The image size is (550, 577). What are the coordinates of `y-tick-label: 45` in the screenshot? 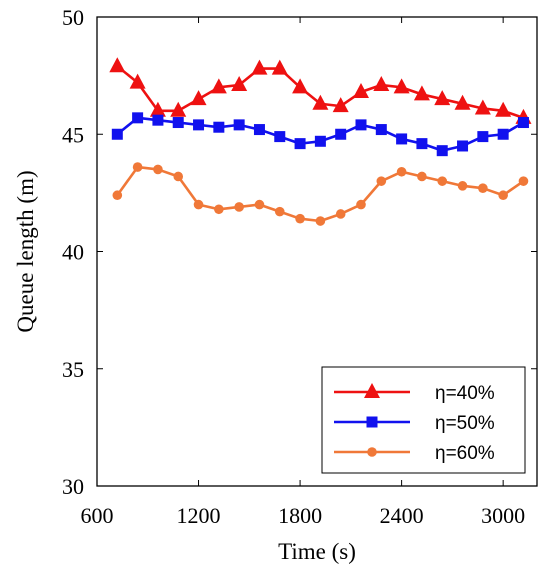 It's located at (73, 134).